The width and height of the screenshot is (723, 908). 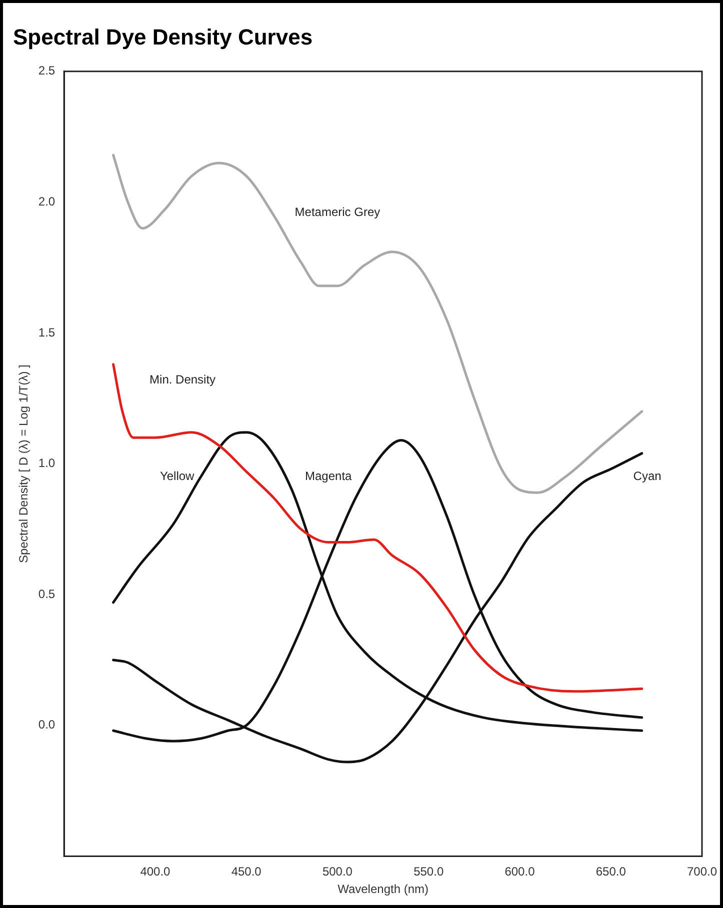 I want to click on y-tick-label: 1.0, so click(x=47, y=463).